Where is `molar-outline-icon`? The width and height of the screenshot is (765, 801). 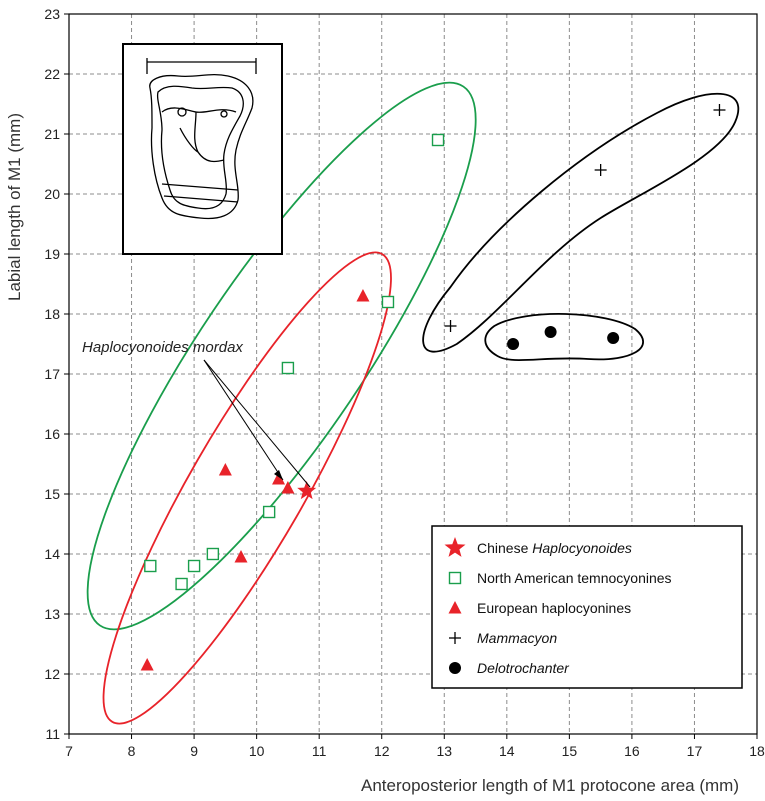
molar-outline-icon is located at coordinates (201, 139).